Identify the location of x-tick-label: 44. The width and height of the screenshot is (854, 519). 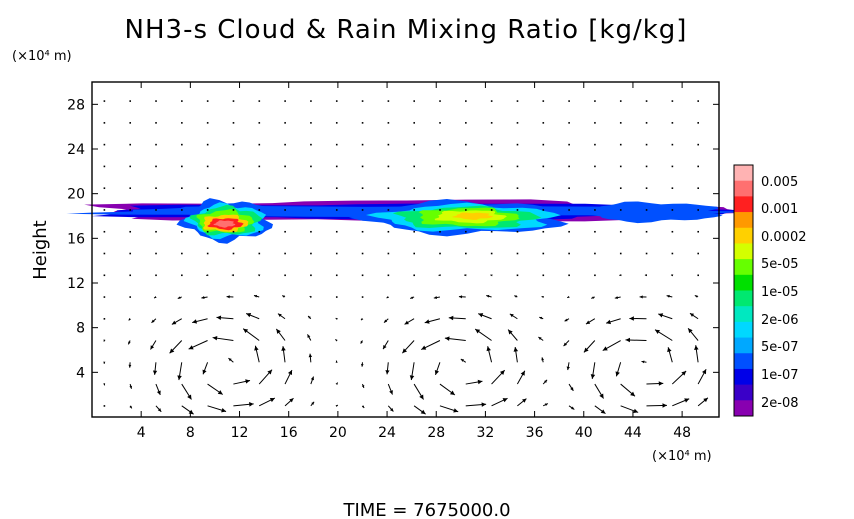
(633, 433).